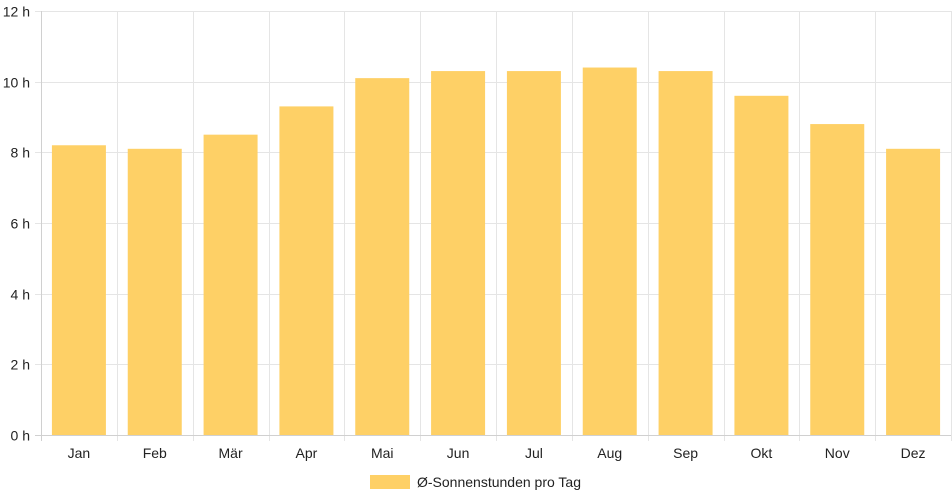 Image resolution: width=952 pixels, height=500 pixels. Describe the element at coordinates (78, 290) in the screenshot. I see `bar-jan` at that location.